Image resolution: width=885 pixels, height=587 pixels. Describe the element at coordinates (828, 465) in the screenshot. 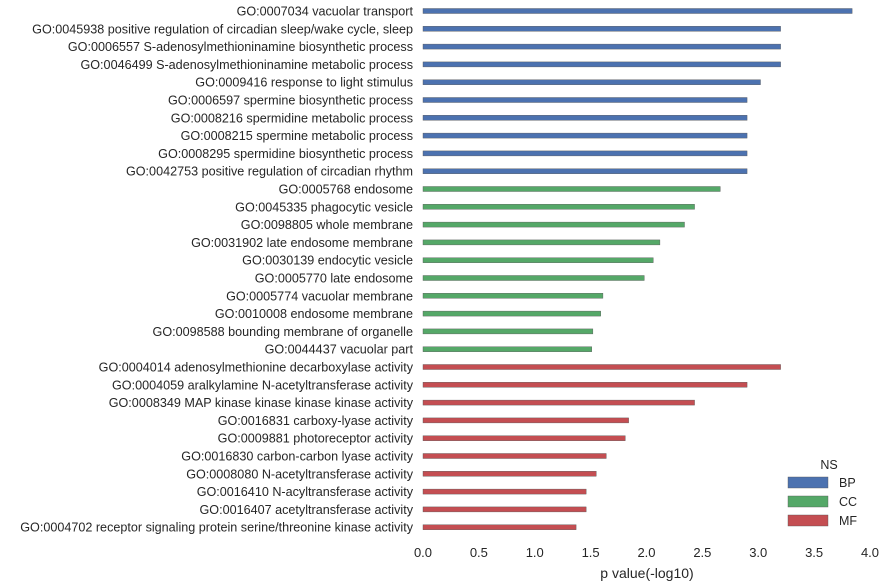

I see `legend-title: NS` at that location.